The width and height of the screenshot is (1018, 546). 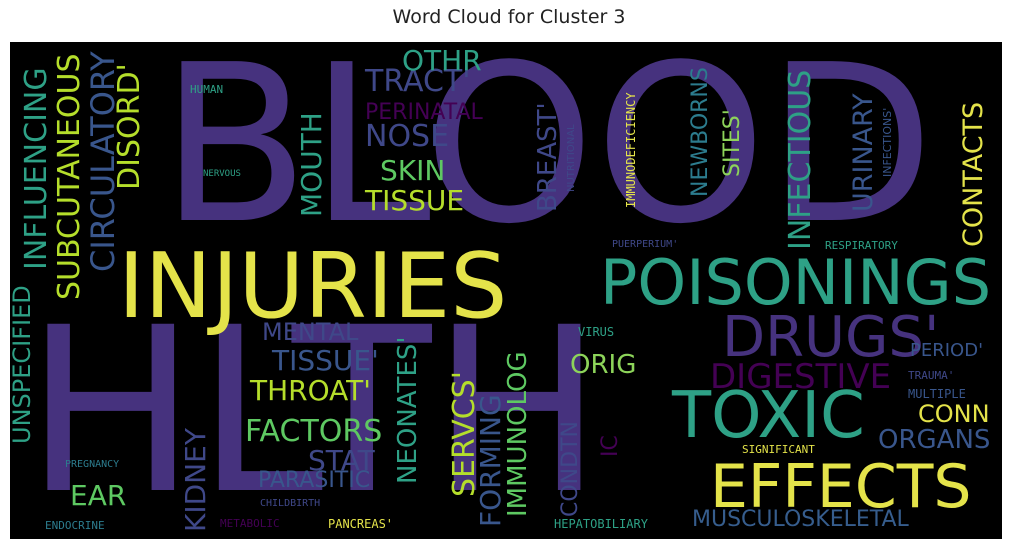 What do you see at coordinates (413, 170) in the screenshot?
I see `word: SKIN` at bounding box center [413, 170].